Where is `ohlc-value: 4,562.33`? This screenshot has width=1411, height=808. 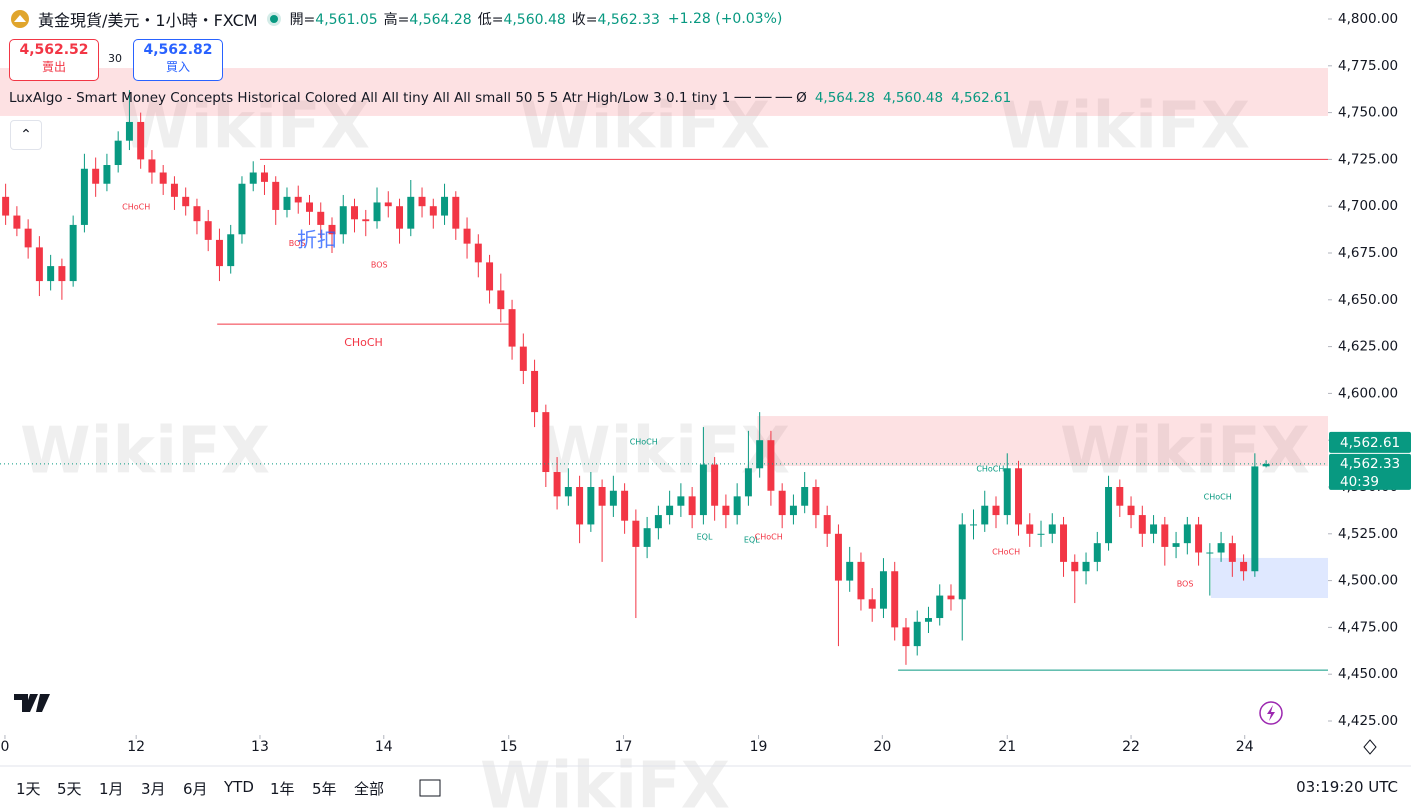
ohlc-value: 4,562.33 is located at coordinates (628, 20).